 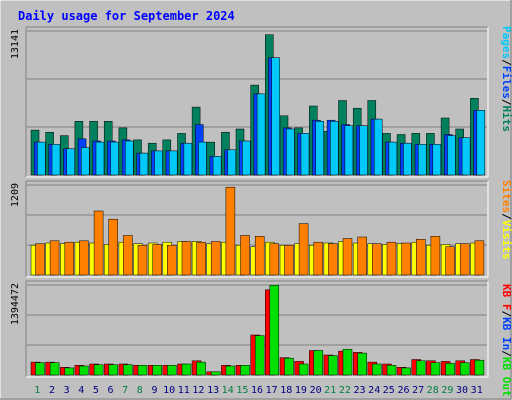 I want to click on x-tick-label: 22, so click(x=345, y=390).